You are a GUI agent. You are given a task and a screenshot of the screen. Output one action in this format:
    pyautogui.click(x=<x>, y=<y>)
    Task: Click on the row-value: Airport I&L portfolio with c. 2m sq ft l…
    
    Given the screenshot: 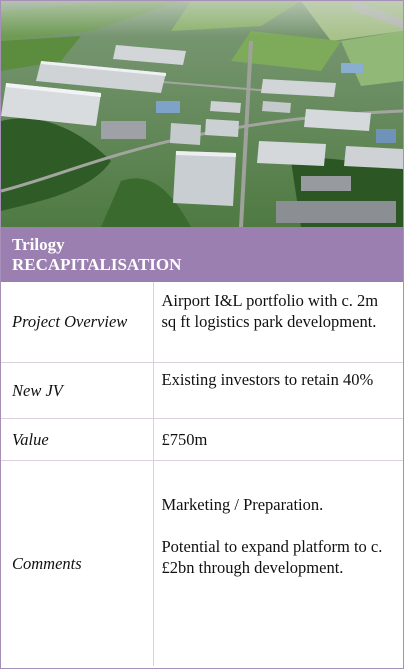 What is the action you would take?
    pyautogui.click(x=278, y=322)
    